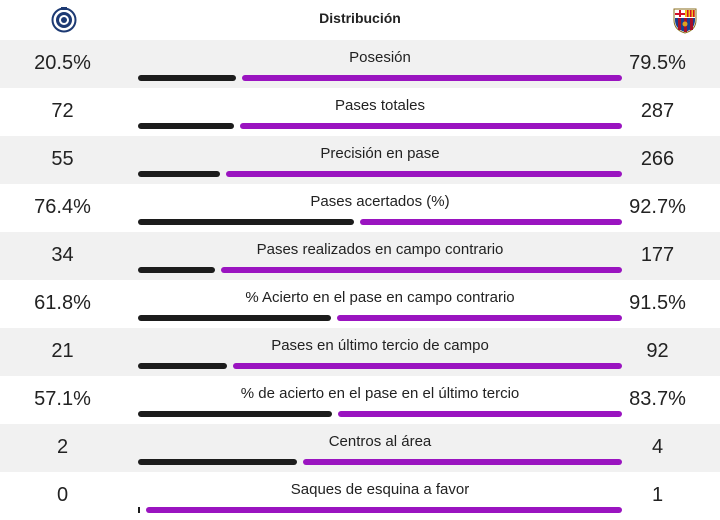 The image size is (720, 520). Describe the element at coordinates (380, 201) in the screenshot. I see `stat-label: Pases acertados (%)` at that location.